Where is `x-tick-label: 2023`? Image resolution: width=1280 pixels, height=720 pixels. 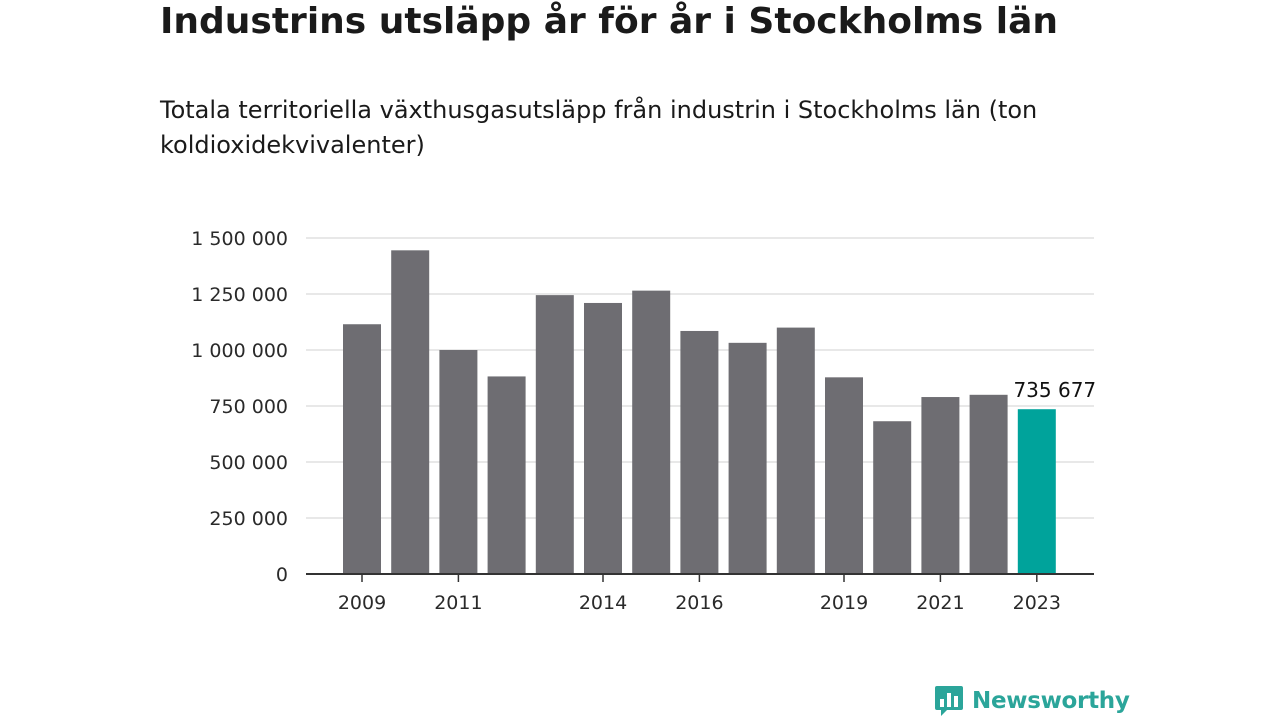 x-tick-label: 2023 is located at coordinates (1037, 603).